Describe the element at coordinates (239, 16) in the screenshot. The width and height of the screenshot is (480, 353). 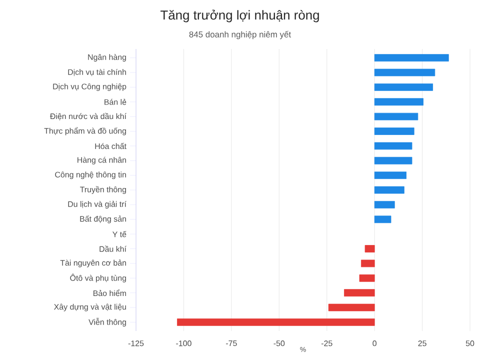
I see `chart-title: Tăng trưởng lợi nhuận ròng` at that location.